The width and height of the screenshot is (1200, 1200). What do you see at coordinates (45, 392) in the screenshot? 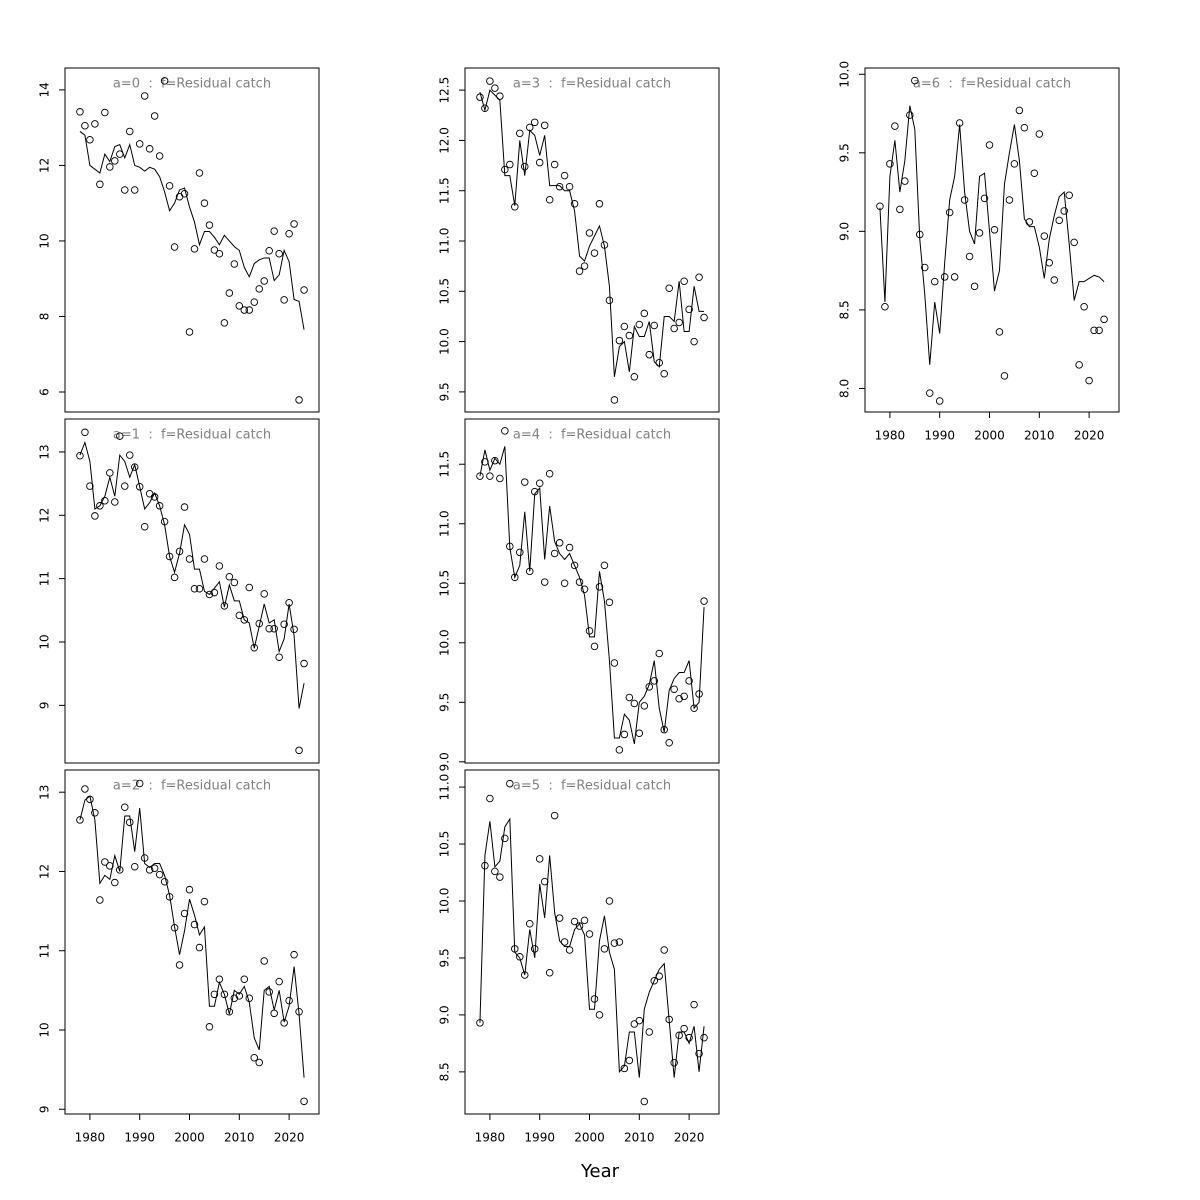
I see `y-tick-label: 6` at bounding box center [45, 392].